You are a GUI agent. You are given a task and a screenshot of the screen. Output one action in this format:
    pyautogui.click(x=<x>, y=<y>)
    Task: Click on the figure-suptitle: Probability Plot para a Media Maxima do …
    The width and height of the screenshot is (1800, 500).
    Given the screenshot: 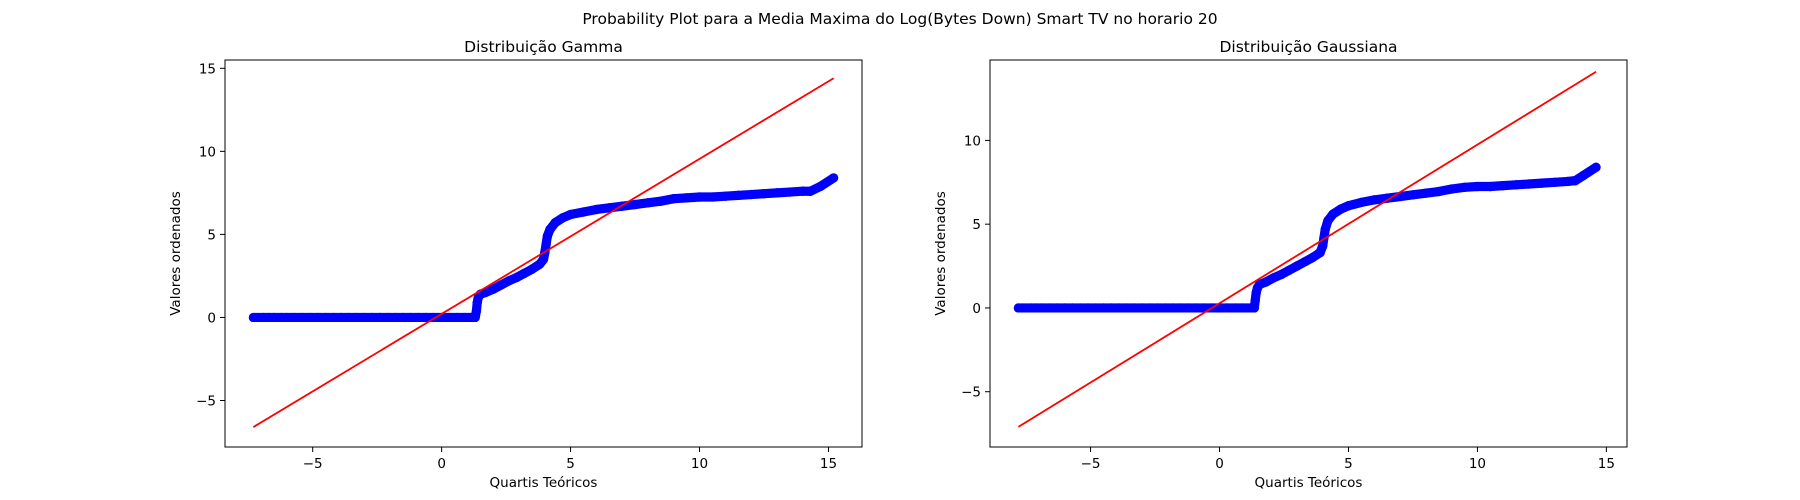 What is the action you would take?
    pyautogui.click(x=899, y=19)
    